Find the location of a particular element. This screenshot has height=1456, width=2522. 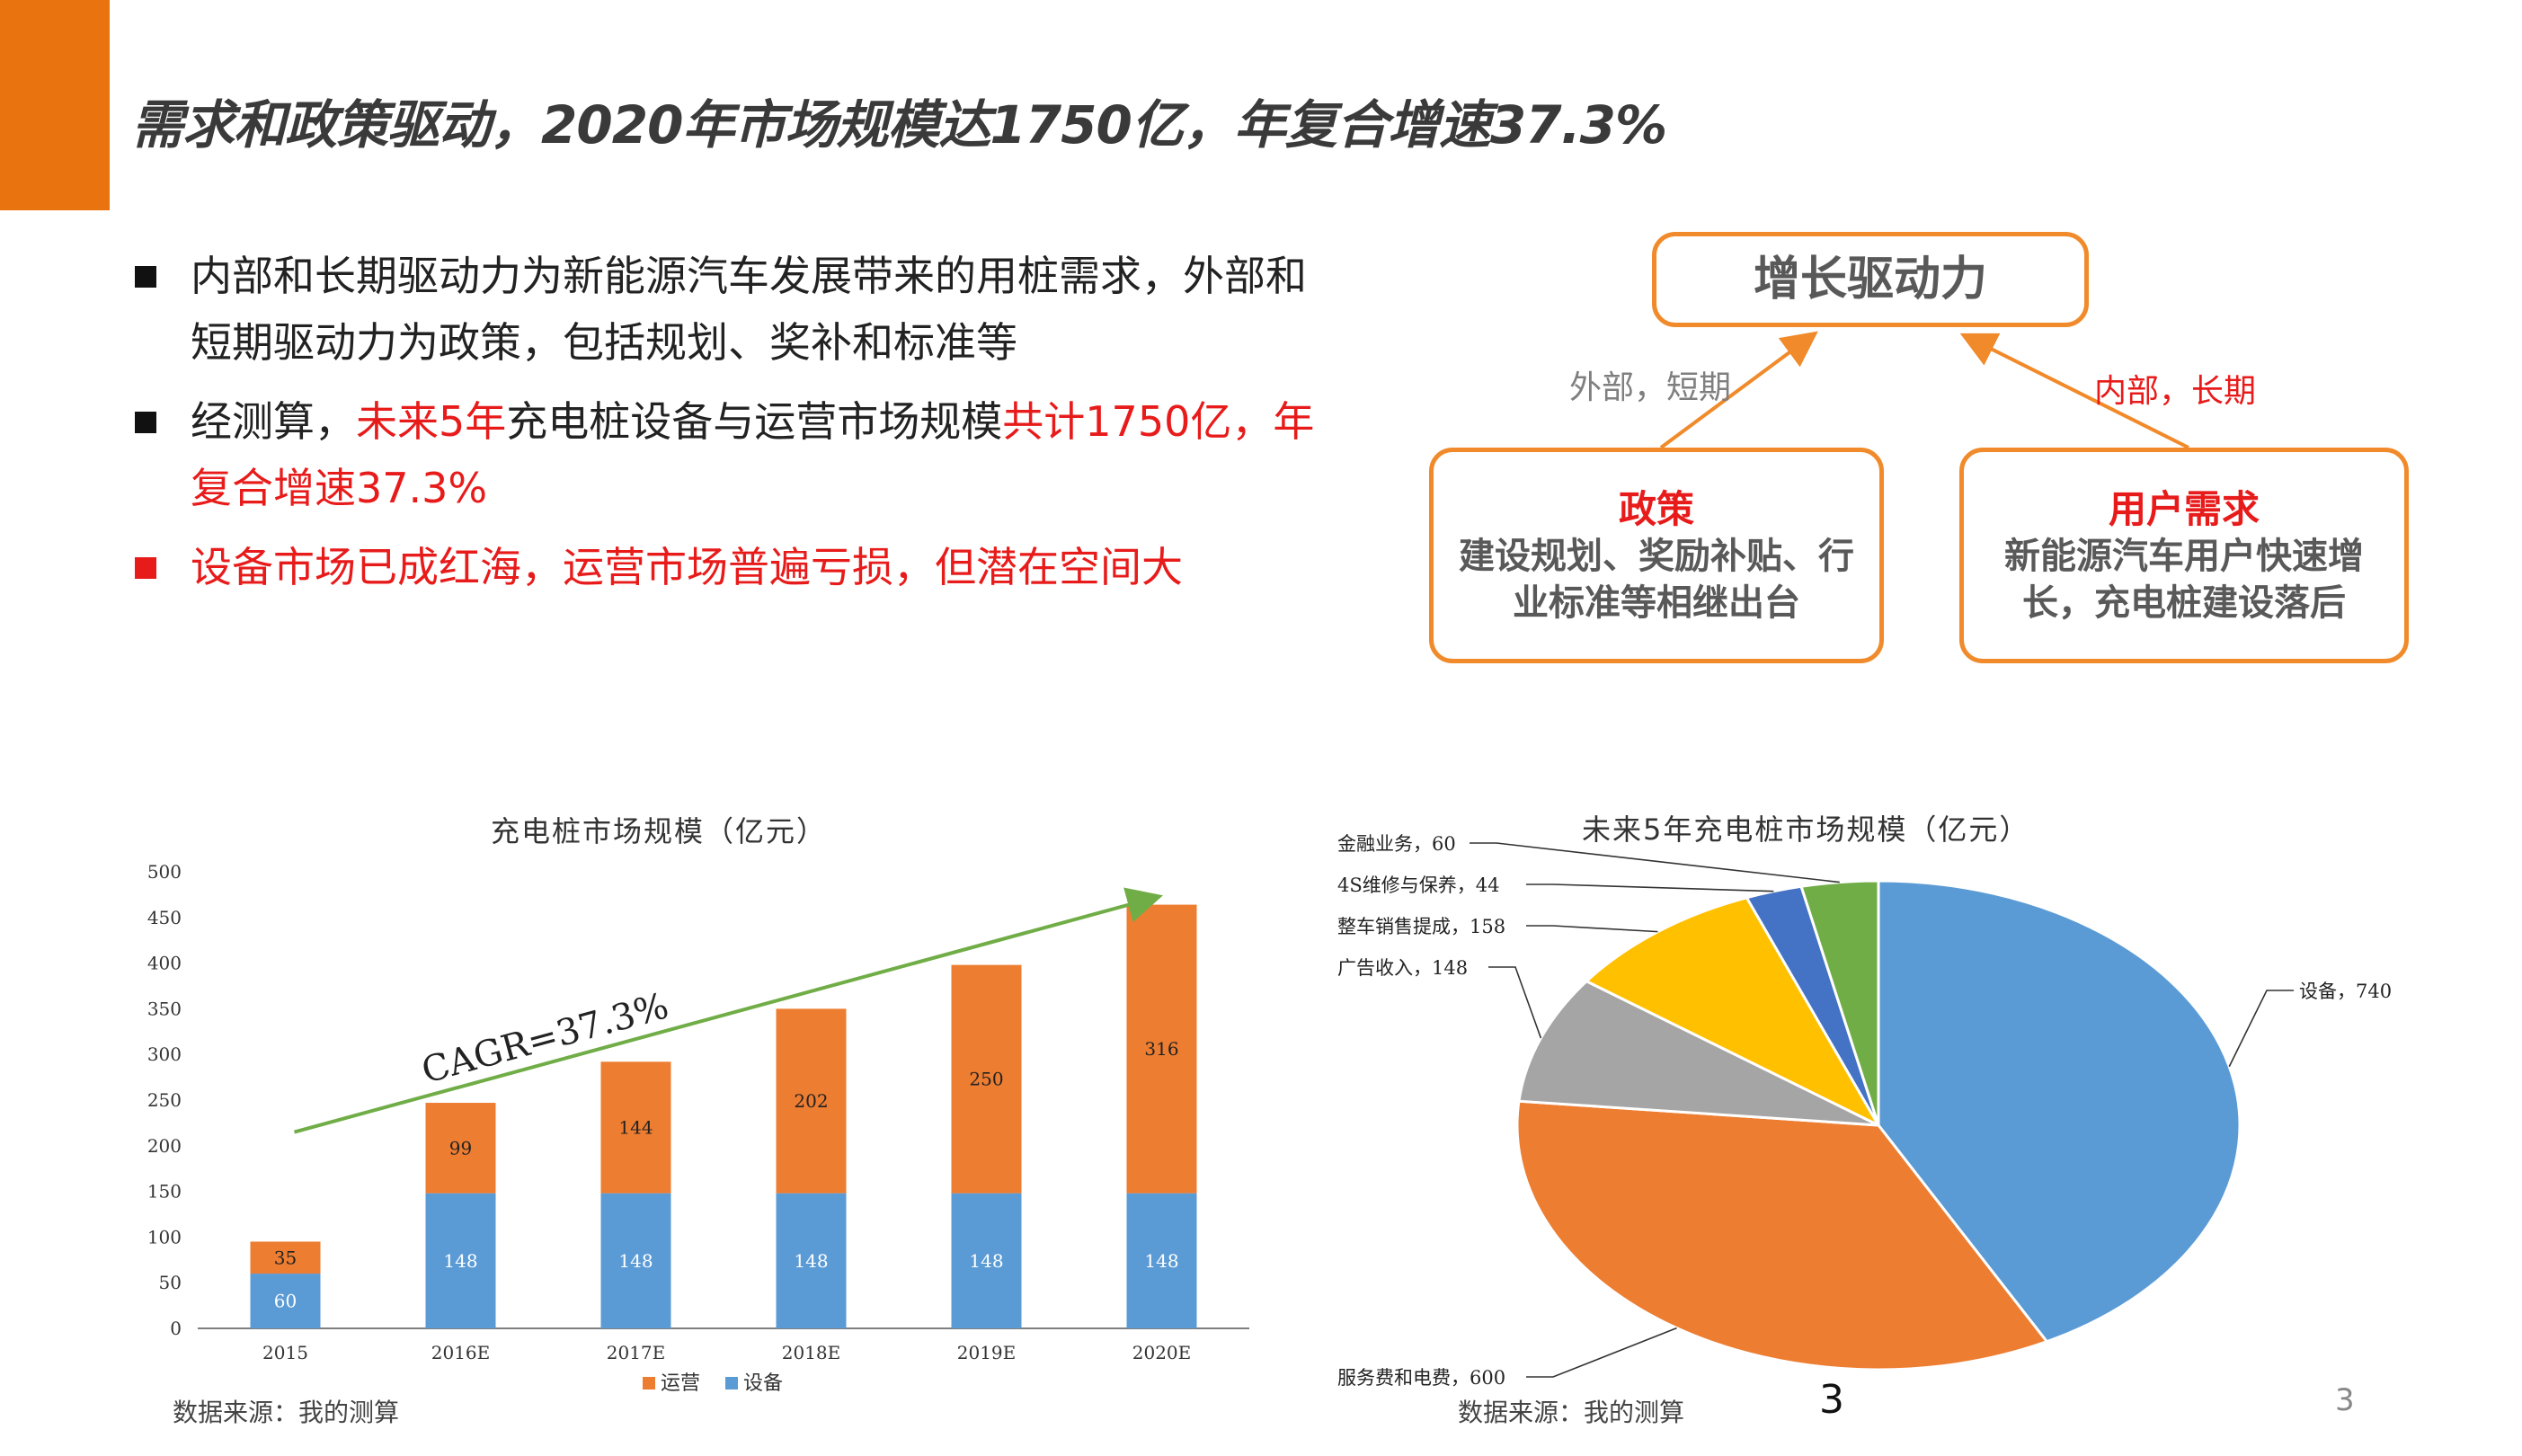

user-demand-body: 新能源汽车用户快速增长，充电桩建设落后 is located at coordinates (2184, 580).